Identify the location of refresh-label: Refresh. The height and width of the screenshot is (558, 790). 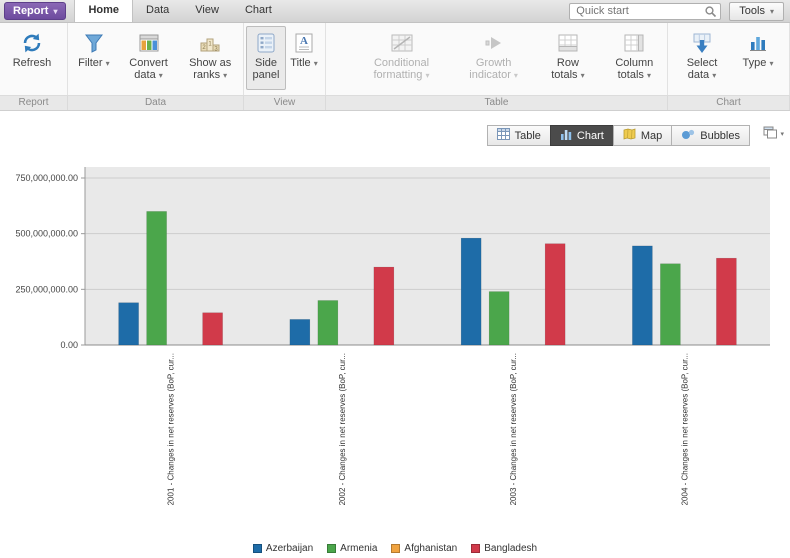
(32, 63).